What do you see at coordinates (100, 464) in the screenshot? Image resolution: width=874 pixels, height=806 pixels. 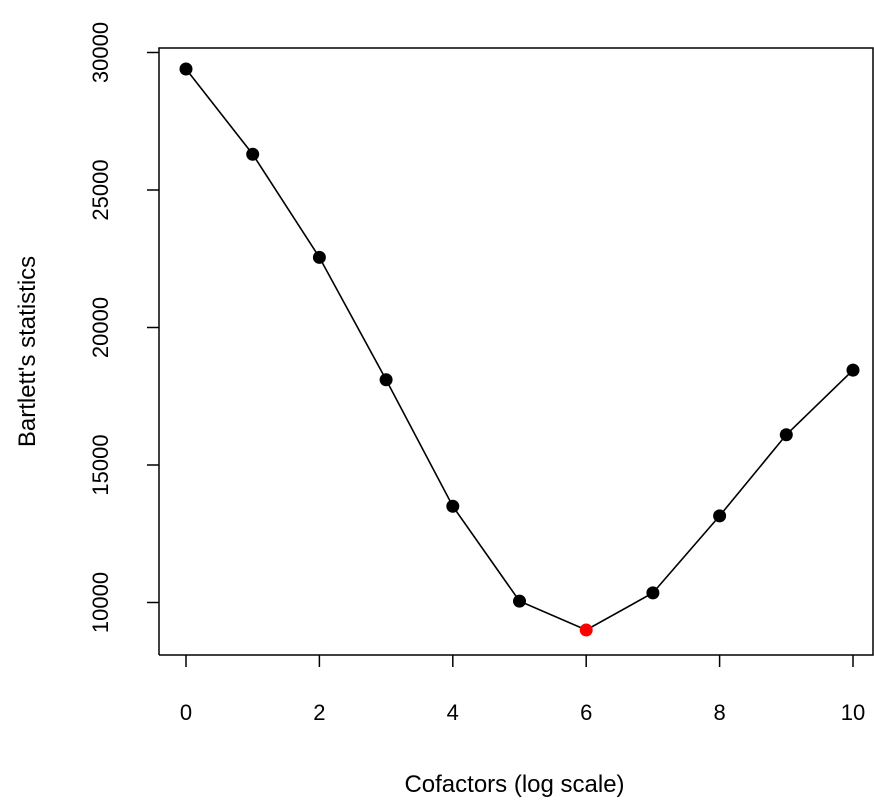 I see `y-tick-label: 15000` at bounding box center [100, 464].